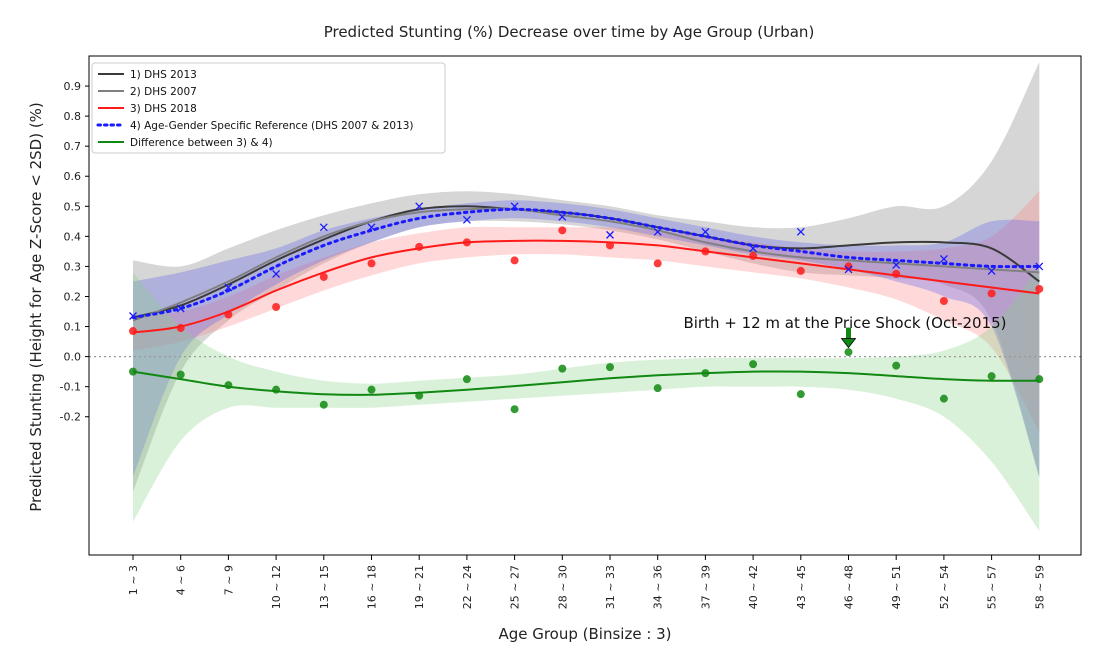 This screenshot has height=662, width=1114. Describe the element at coordinates (73, 206) in the screenshot. I see `y-tick-label: 0.5` at that location.